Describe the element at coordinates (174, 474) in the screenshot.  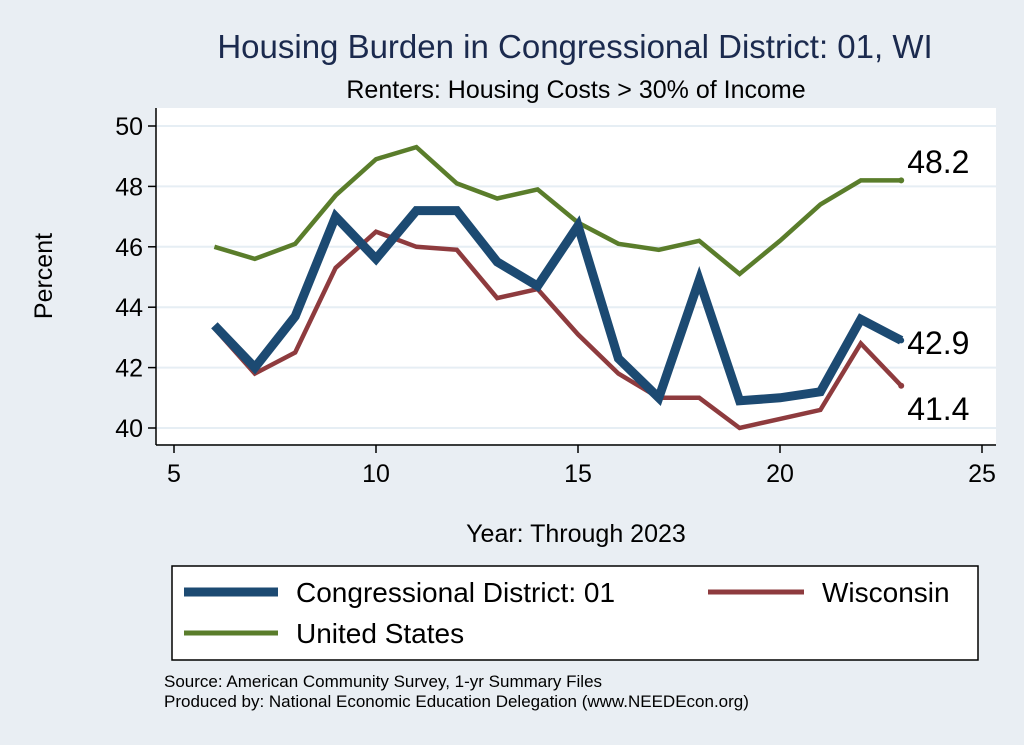
I see `x-tick-label: 5` at that location.